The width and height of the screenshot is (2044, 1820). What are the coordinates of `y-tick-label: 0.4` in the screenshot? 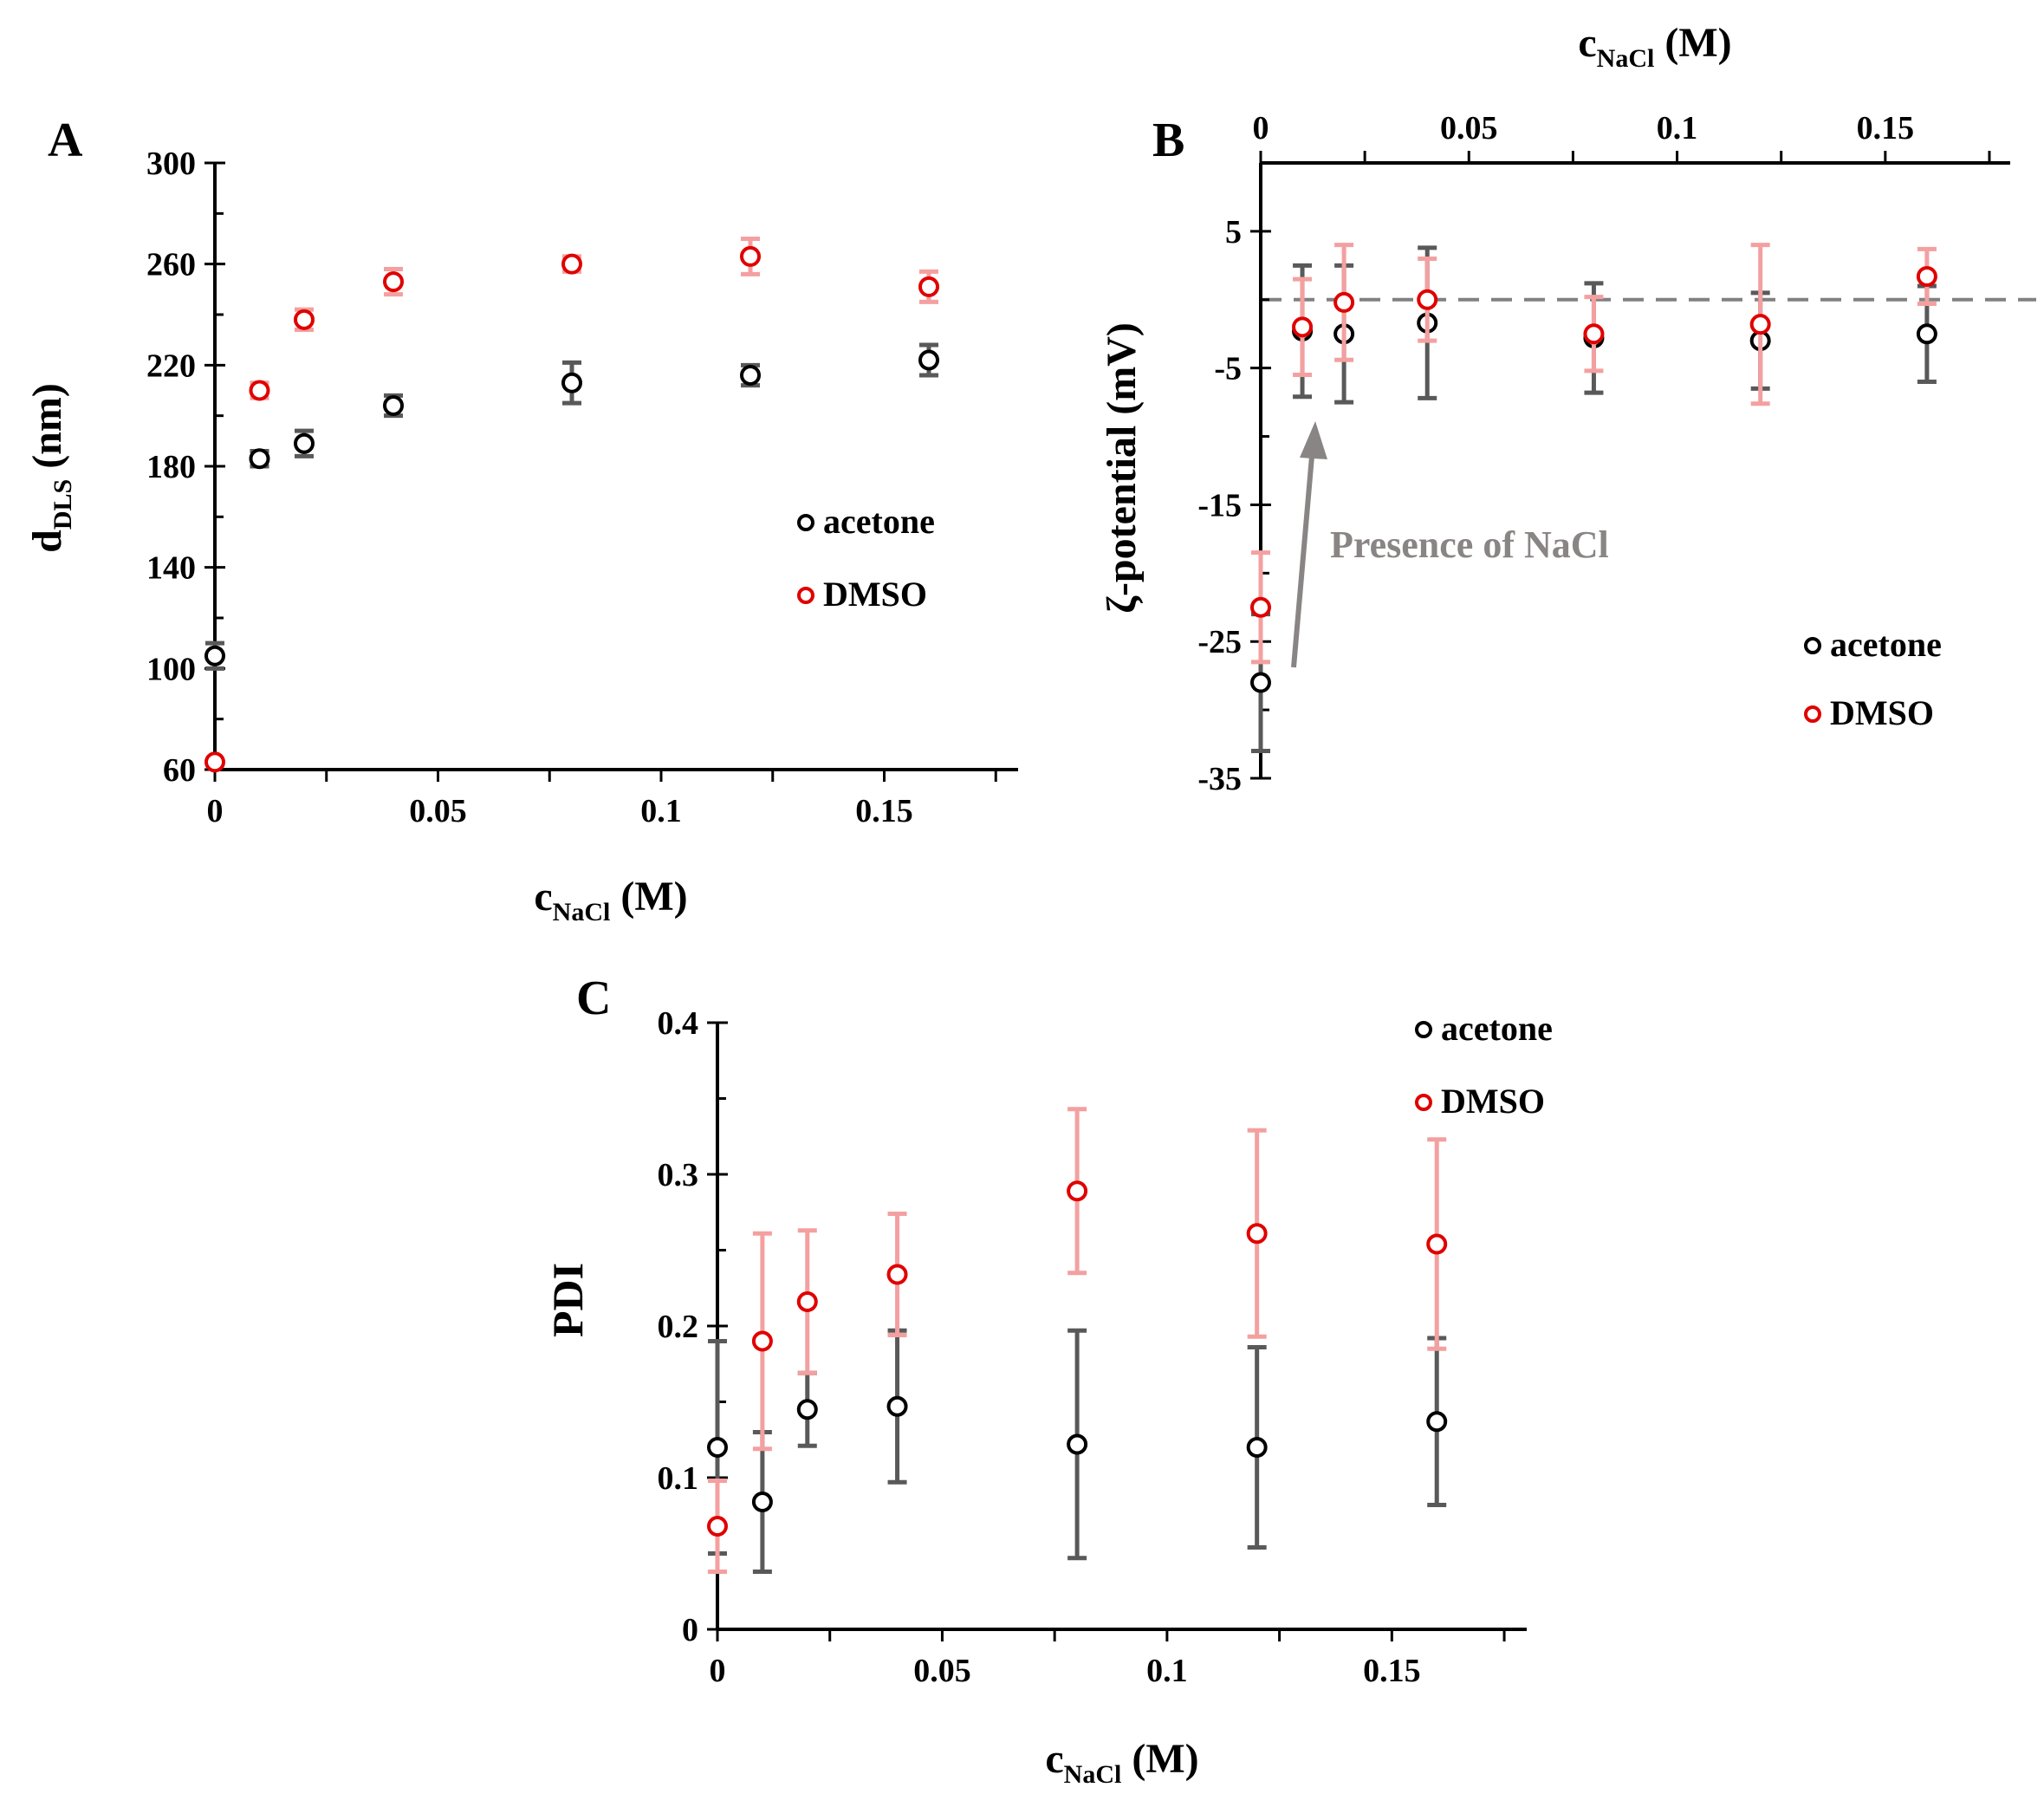 It's located at (678, 1023).